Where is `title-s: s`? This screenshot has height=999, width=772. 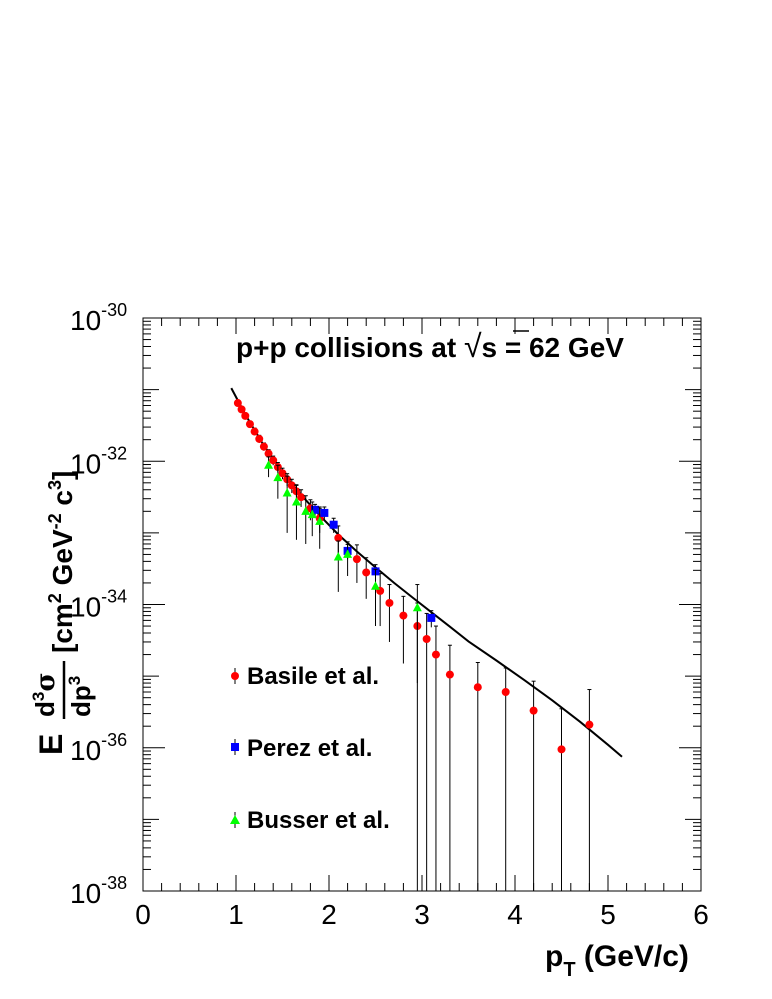 title-s: s is located at coordinates (490, 347).